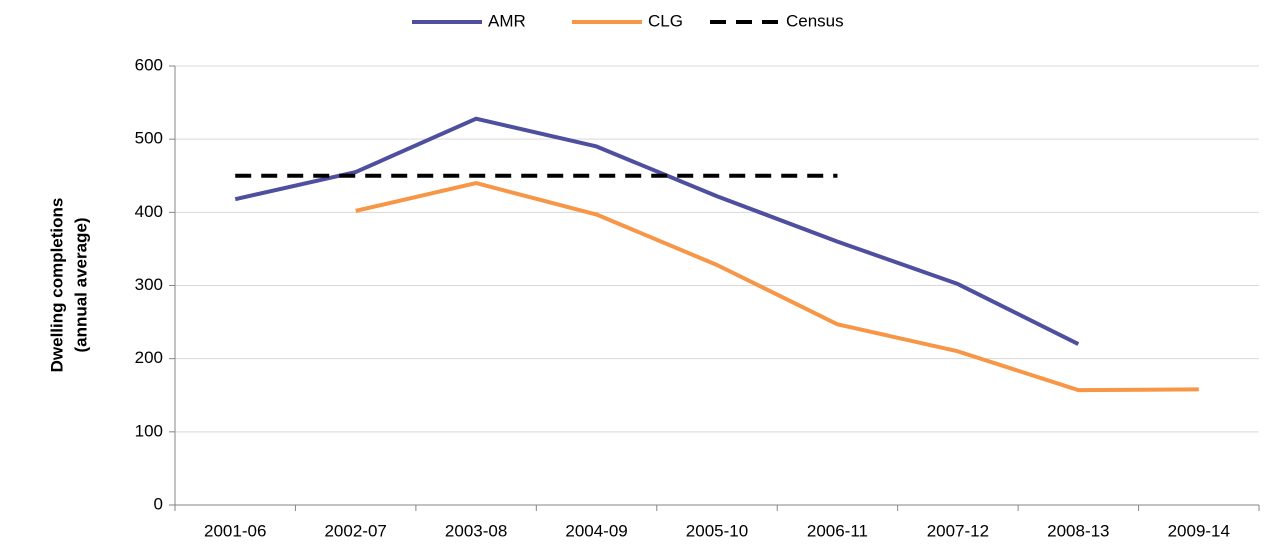  What do you see at coordinates (80, 284) in the screenshot?
I see `y-axis-title-line: (annual average)` at bounding box center [80, 284].